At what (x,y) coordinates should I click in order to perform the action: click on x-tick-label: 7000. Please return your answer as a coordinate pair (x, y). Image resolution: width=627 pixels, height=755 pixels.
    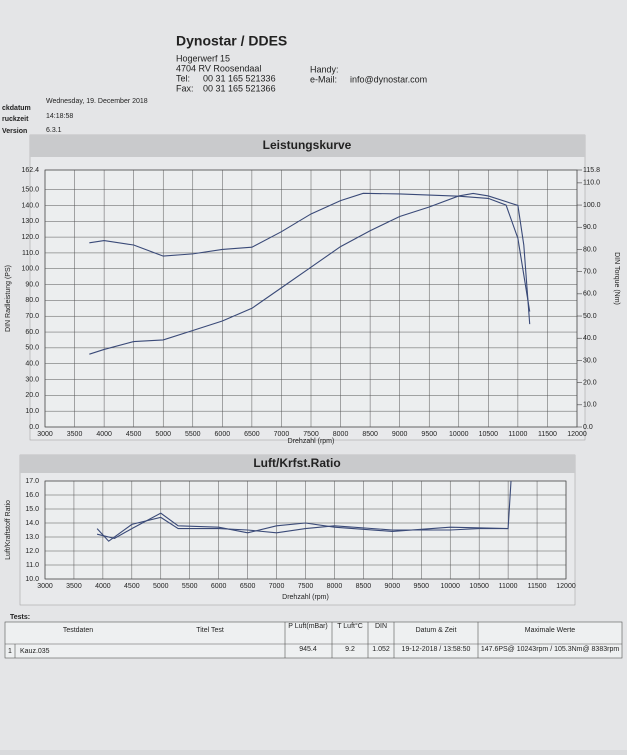
    Looking at the image, I should click on (282, 434).